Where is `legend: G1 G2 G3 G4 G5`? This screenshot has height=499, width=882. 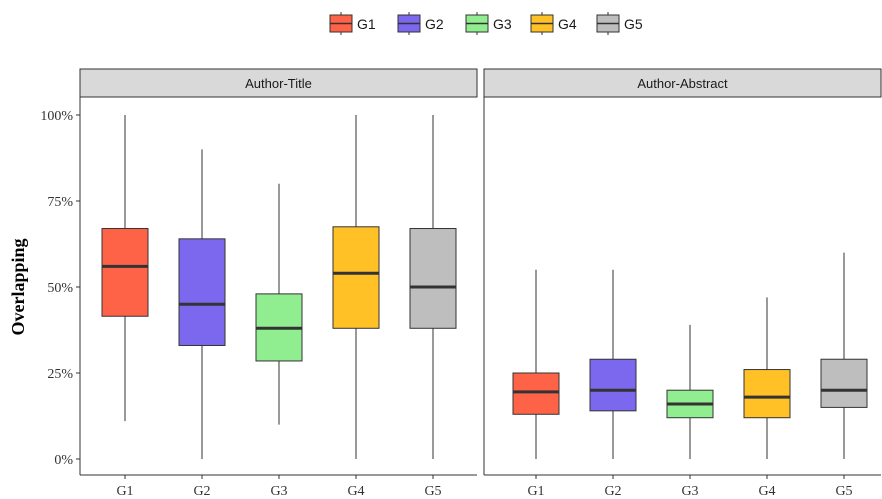
legend: G1 G2 G3 G4 G5 is located at coordinates (486, 23).